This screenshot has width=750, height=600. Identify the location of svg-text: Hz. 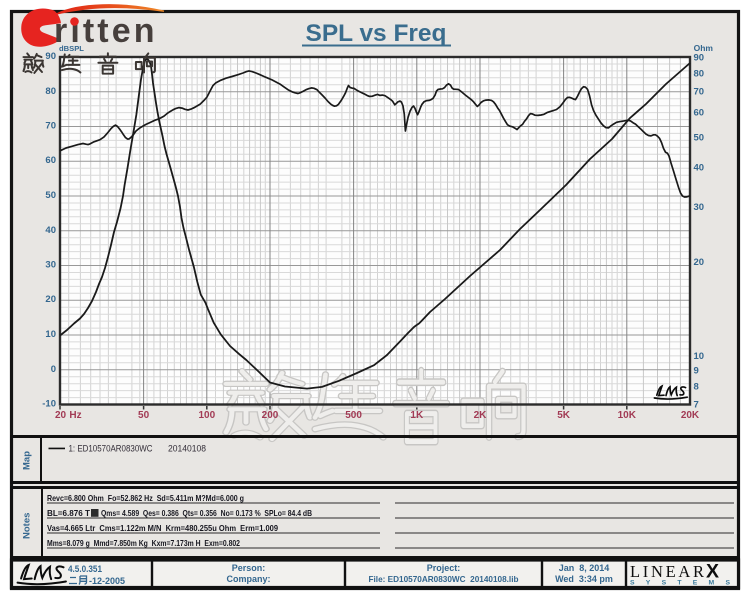
(75, 415).